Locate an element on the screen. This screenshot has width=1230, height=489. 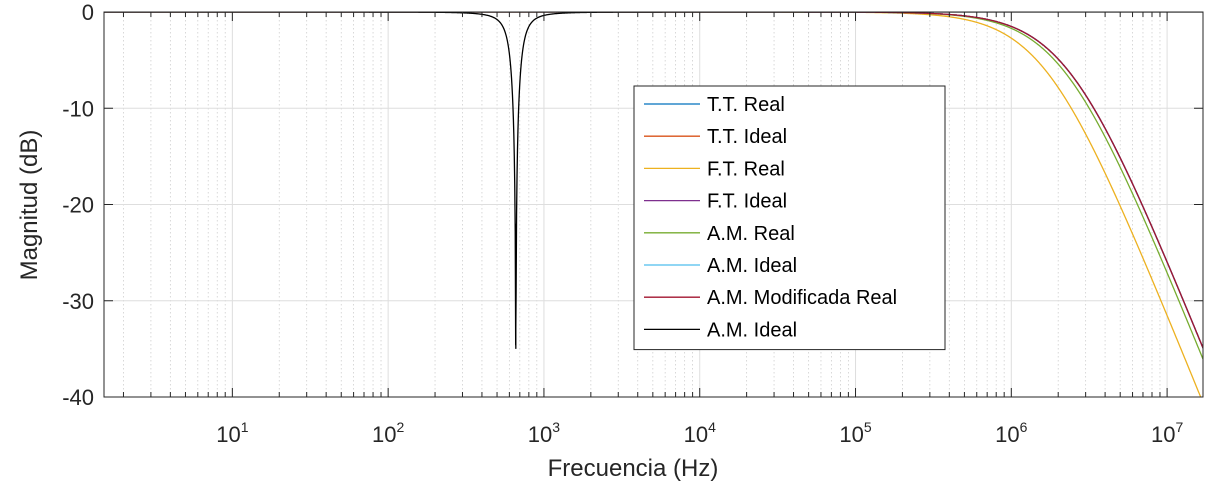
y-axis-label: Magnitud (dB) is located at coordinates (29, 205).